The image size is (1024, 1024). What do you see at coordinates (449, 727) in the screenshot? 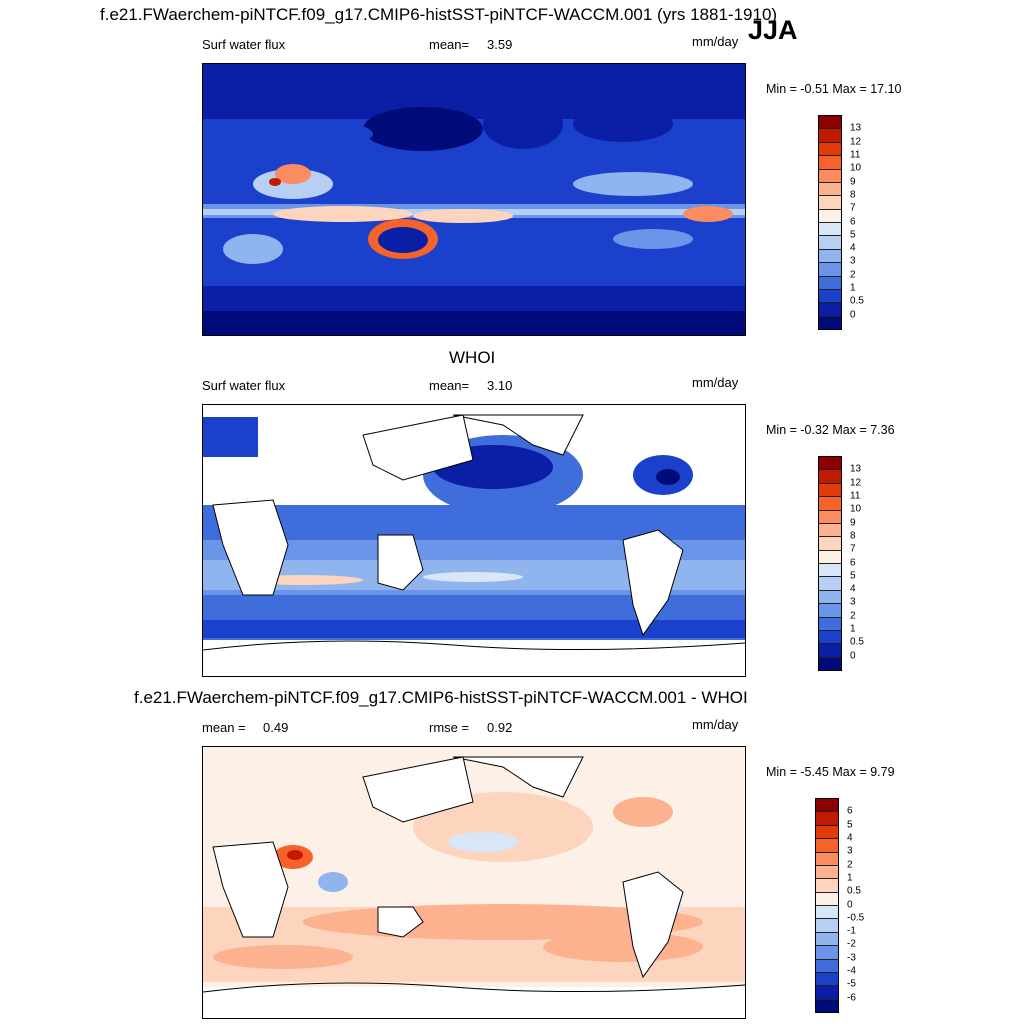
I see `panel-diff-rmse-label: rmse =` at bounding box center [449, 727].